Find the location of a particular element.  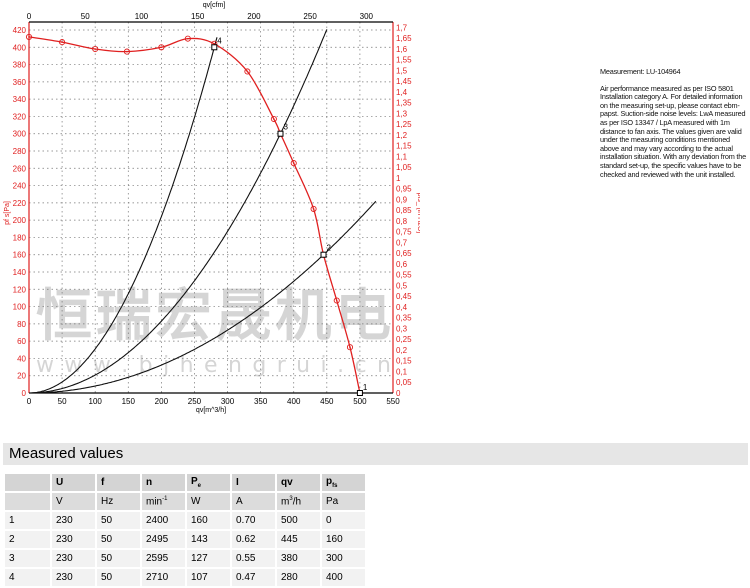

x-tick-label: 500 is located at coordinates (360, 401).